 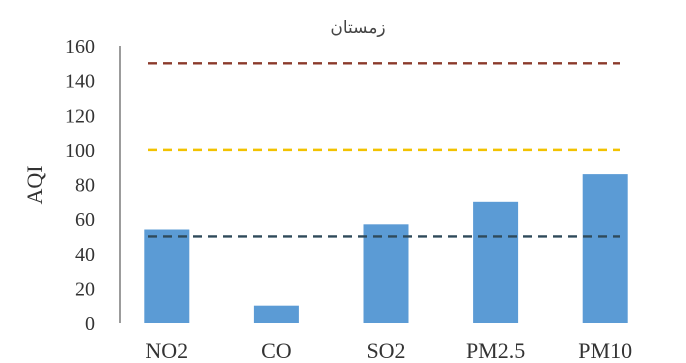 I want to click on y-tick-label: 140, so click(x=80, y=82).